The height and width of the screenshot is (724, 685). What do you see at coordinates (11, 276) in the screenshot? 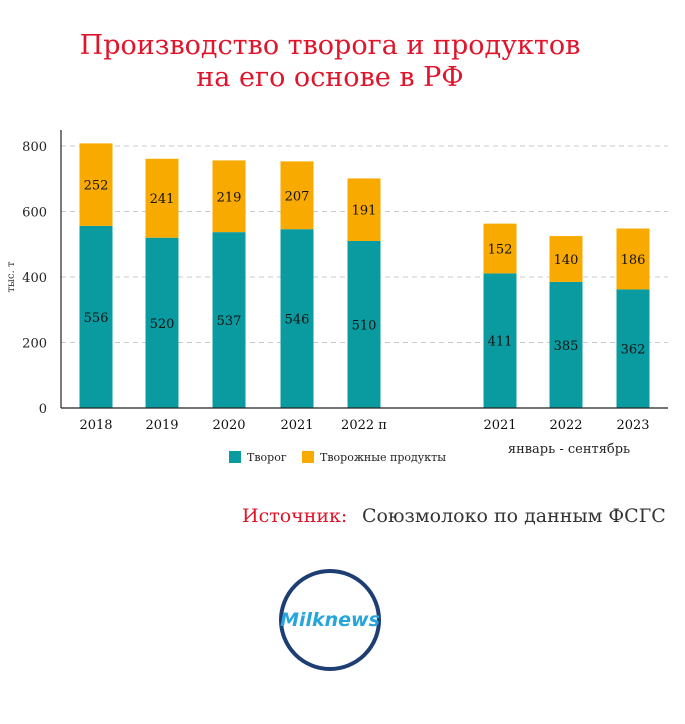
I see `y-axis-label: тыс. т` at bounding box center [11, 276].